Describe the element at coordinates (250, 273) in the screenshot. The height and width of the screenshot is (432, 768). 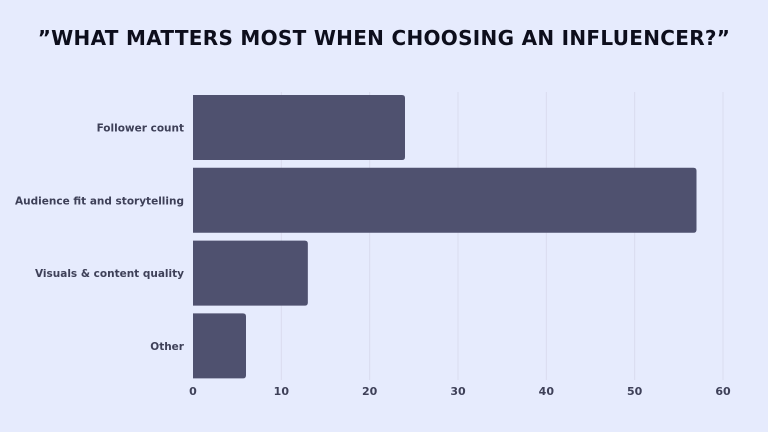
I see `bar-visuals-and-content-quality` at that location.